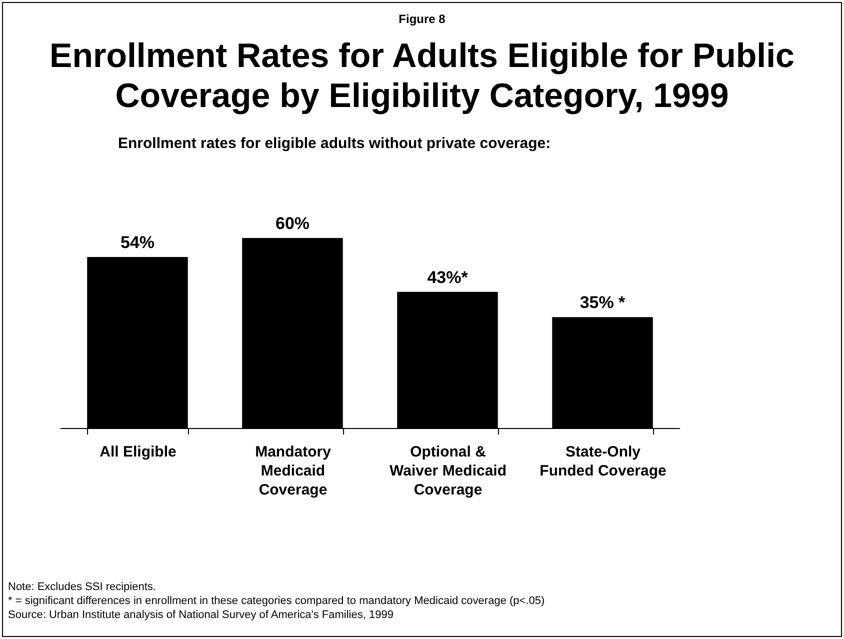 Image resolution: width=844 pixels, height=639 pixels. I want to click on data-label: 54%, so click(137, 242).